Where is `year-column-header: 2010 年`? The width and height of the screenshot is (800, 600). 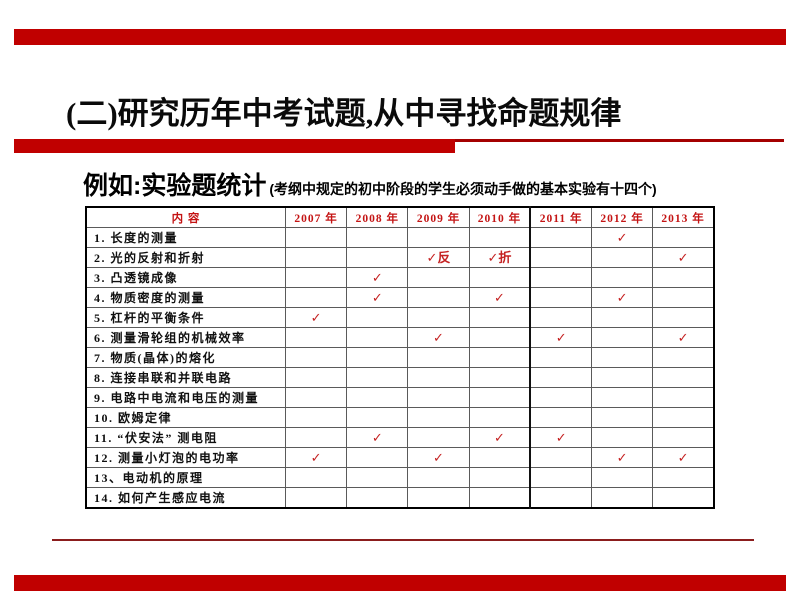
year-column-header: 2010 年 is located at coordinates (500, 217).